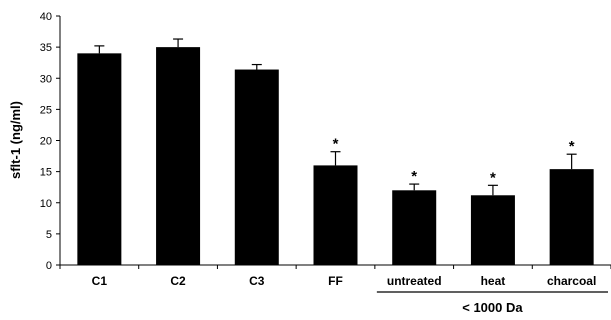 Image resolution: width=611 pixels, height=320 pixels. I want to click on x-tick-label: untreated, so click(414, 281).